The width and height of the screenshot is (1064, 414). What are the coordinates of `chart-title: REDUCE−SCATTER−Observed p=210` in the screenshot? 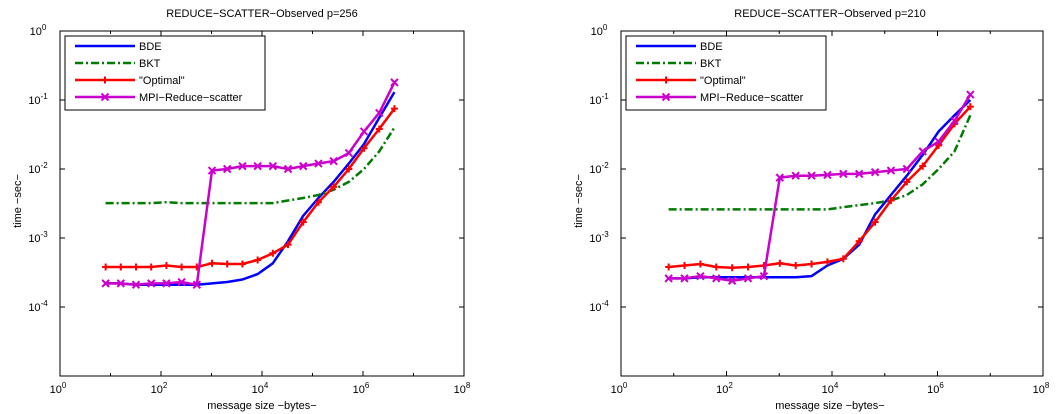 It's located at (829, 14).